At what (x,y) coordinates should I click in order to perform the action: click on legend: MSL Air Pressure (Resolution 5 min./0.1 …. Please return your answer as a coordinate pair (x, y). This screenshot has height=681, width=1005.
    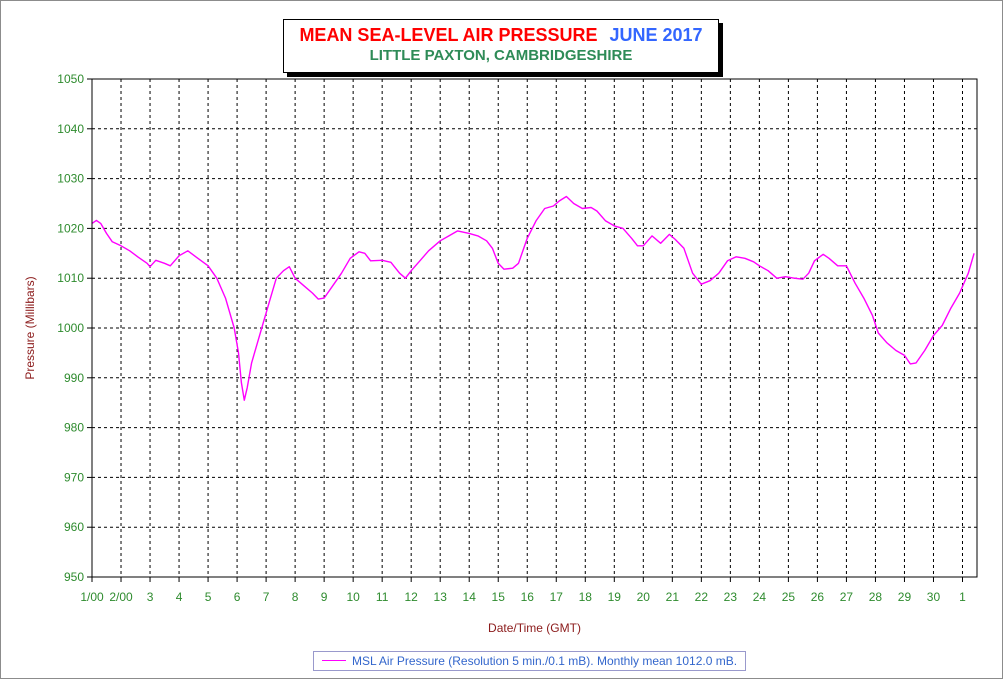
    Looking at the image, I should click on (529, 661).